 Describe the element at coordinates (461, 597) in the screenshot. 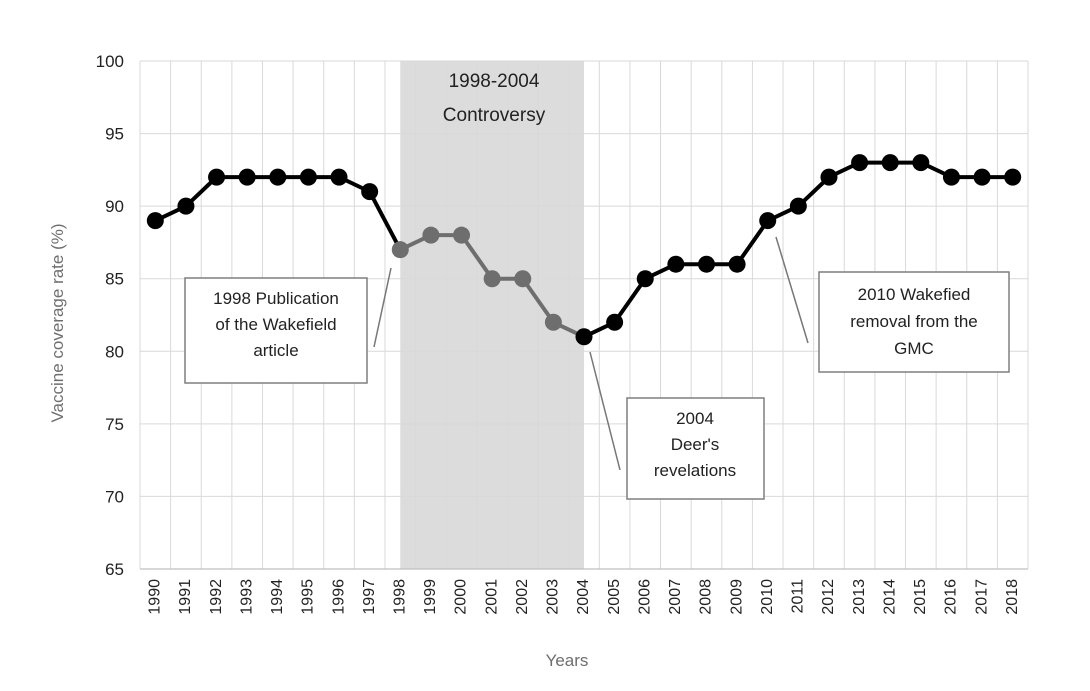

I see `x-tick-label: 2000` at that location.